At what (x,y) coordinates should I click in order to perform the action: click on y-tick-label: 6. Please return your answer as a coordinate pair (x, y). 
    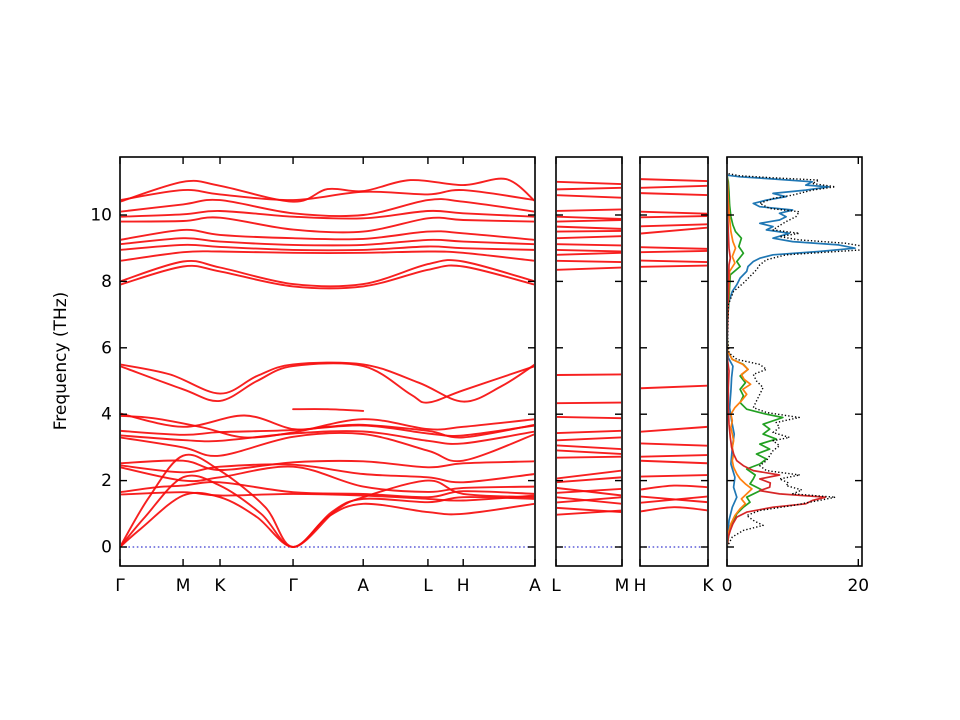
    Looking at the image, I should click on (106, 348).